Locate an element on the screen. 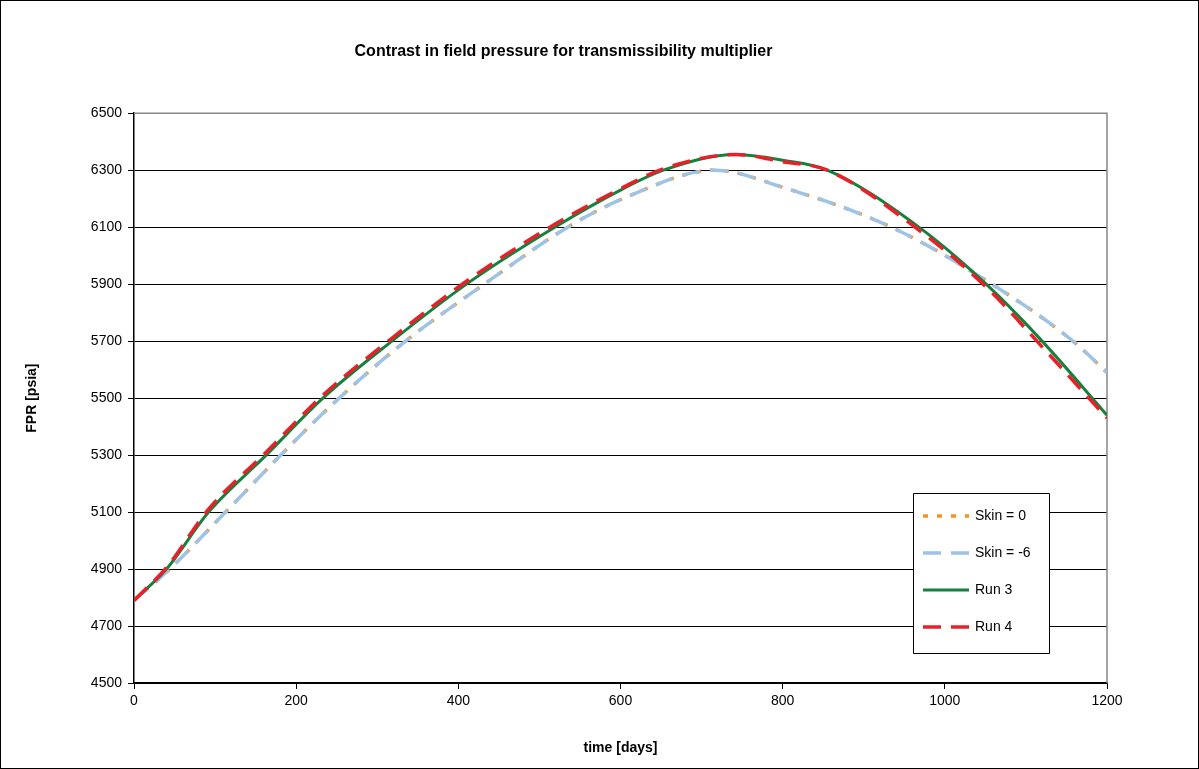 Image resolution: width=1199 pixels, height=769 pixels. y-tick-label: 4500 is located at coordinates (106, 681).